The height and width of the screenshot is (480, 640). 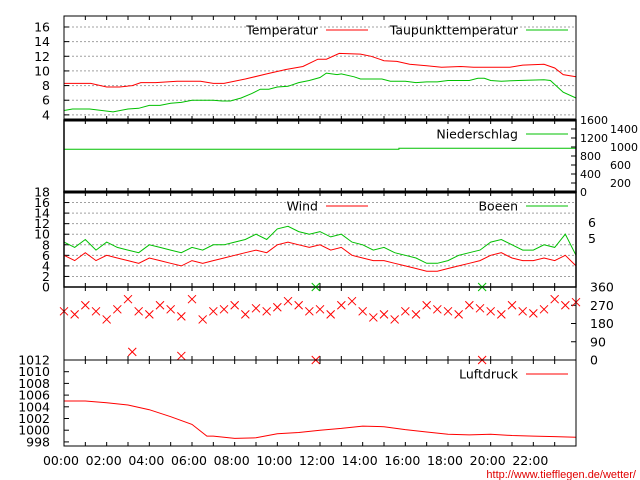 What do you see at coordinates (590, 174) in the screenshot?
I see `y2-tick-label: 400` at bounding box center [590, 174].